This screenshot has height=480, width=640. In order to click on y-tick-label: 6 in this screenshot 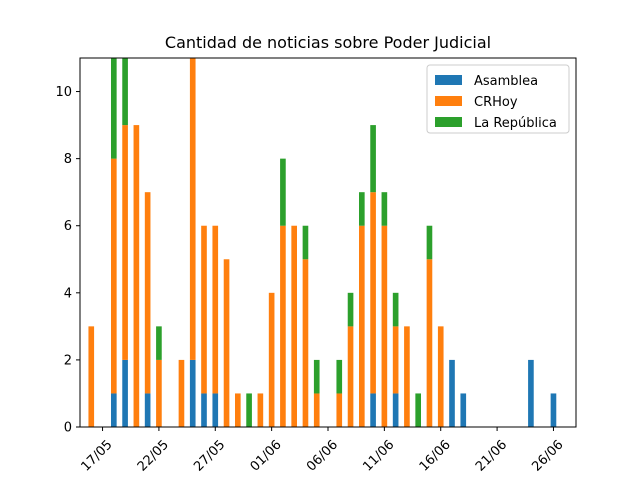, I will do `click(68, 226)`.